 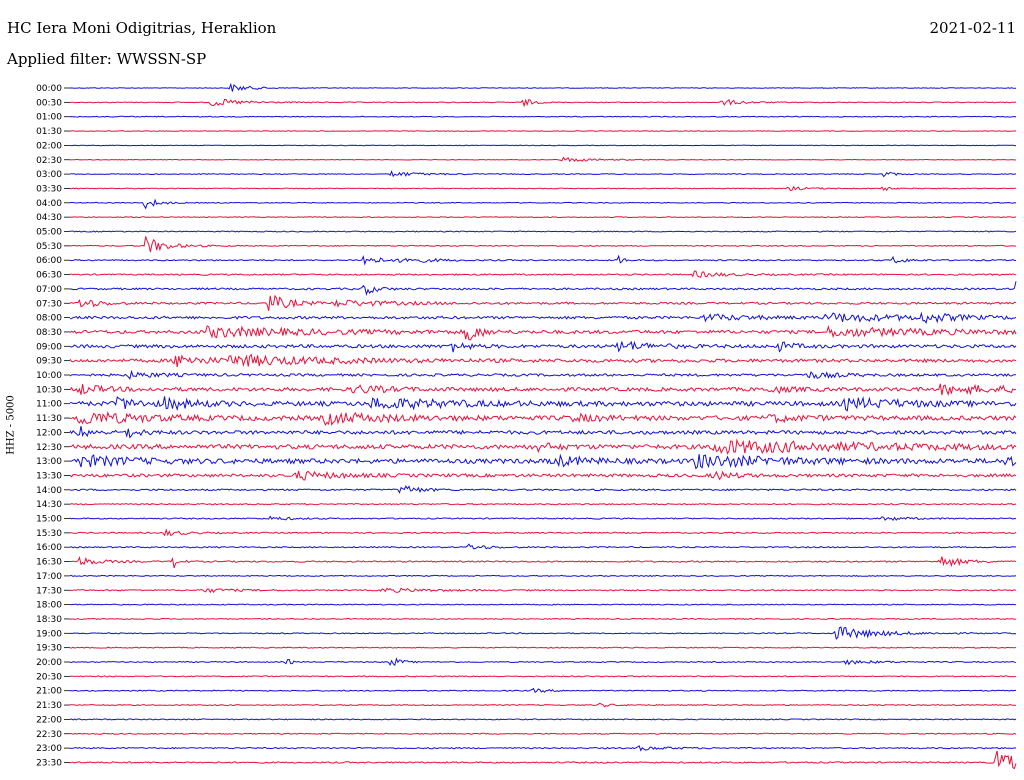 What do you see at coordinates (49, 534) in the screenshot?
I see `row-time-label: 15:30` at bounding box center [49, 534].